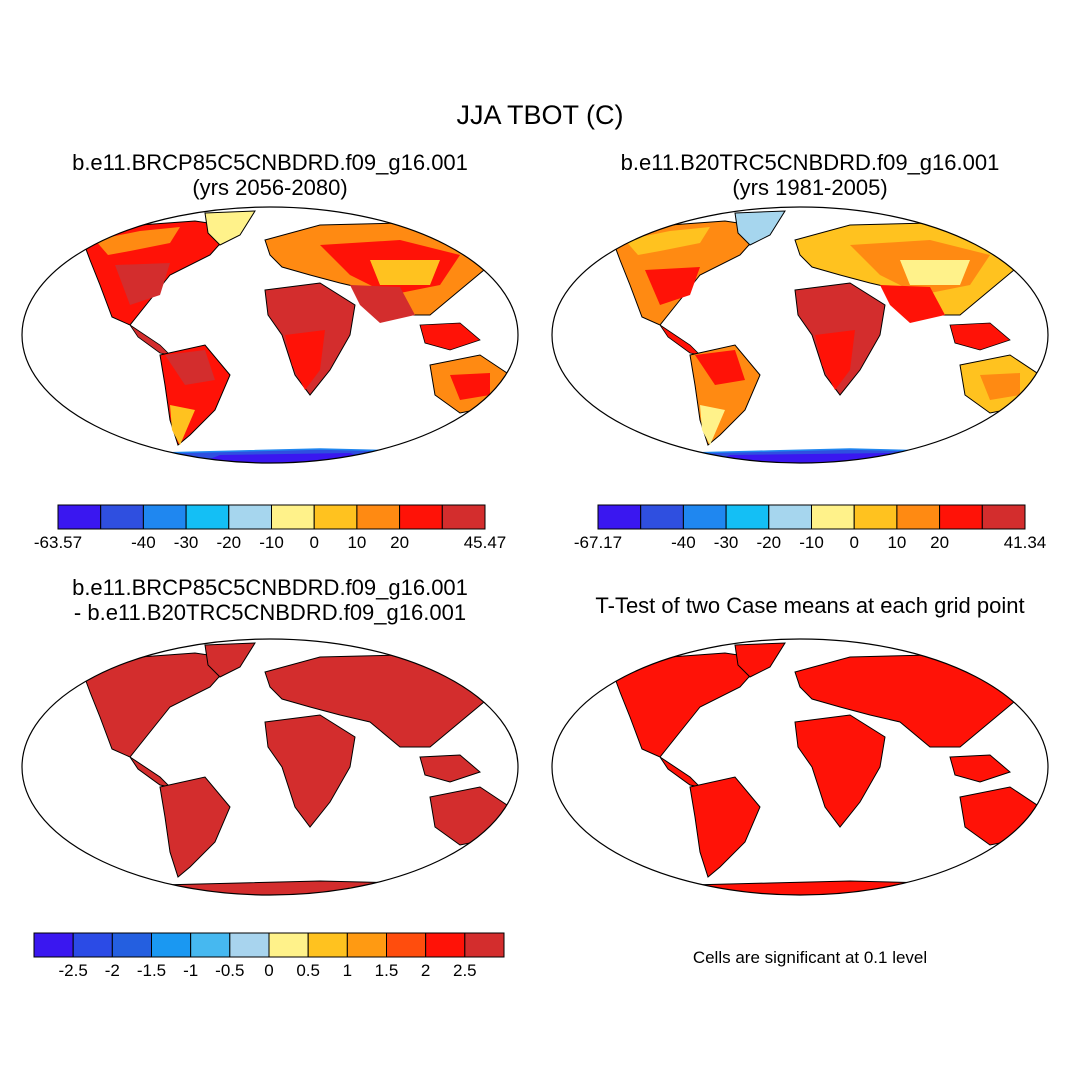  I want to click on colorbar-historical: -67.17 -40 -30 -20 -10 0 10 20 41.34, so click(810, 528).